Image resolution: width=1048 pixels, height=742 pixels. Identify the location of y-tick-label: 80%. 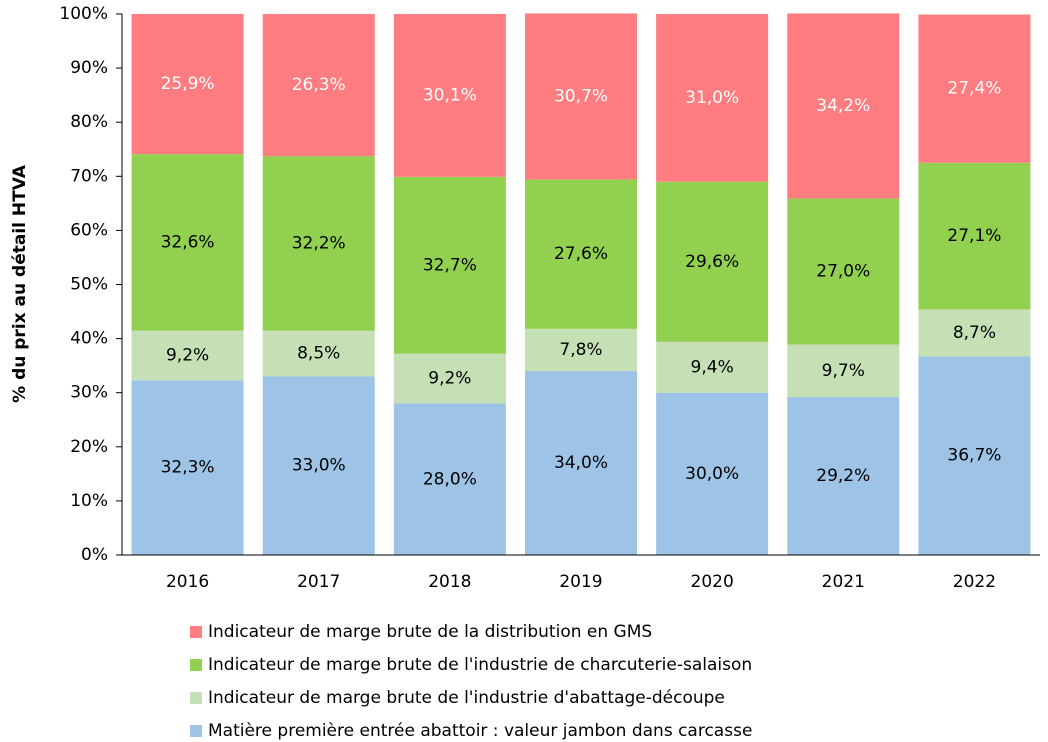
(89, 122).